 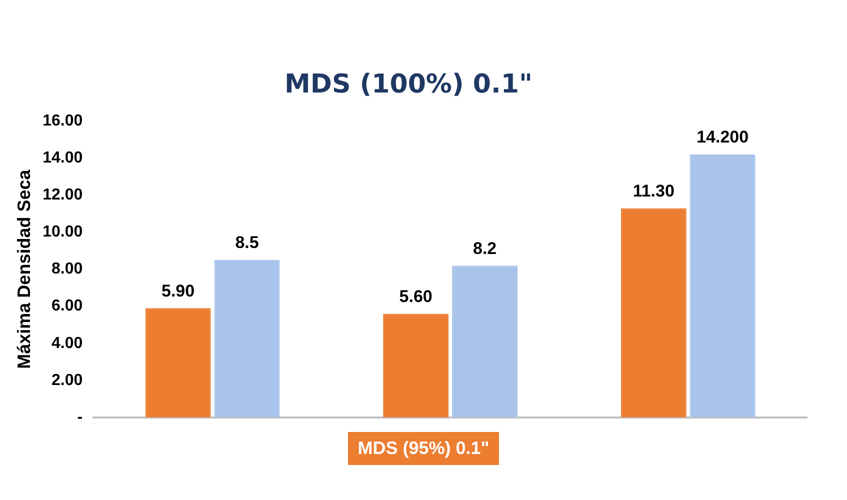 What do you see at coordinates (62, 195) in the screenshot?
I see `y-tick-label: 12.00` at bounding box center [62, 195].